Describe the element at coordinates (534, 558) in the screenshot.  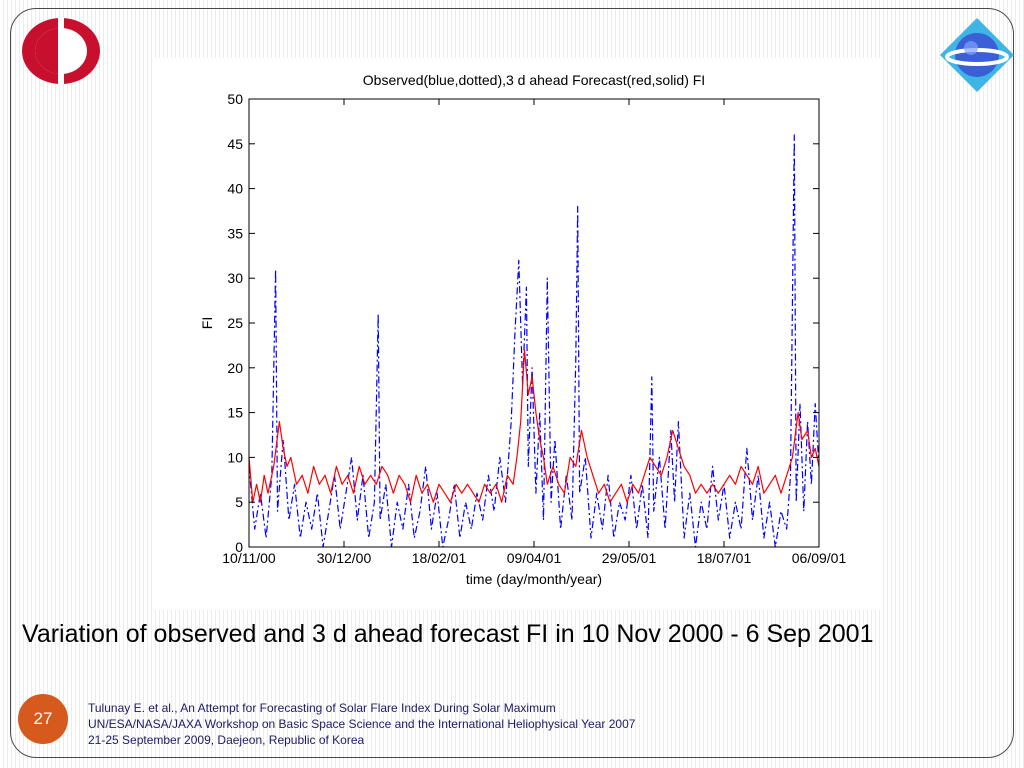
I see `x-tick-label: 09/04/01` at that location.